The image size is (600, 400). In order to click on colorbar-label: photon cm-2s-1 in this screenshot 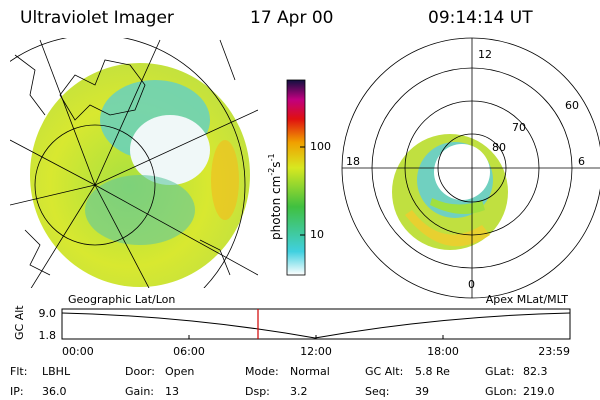, I will do `click(275, 196)`.